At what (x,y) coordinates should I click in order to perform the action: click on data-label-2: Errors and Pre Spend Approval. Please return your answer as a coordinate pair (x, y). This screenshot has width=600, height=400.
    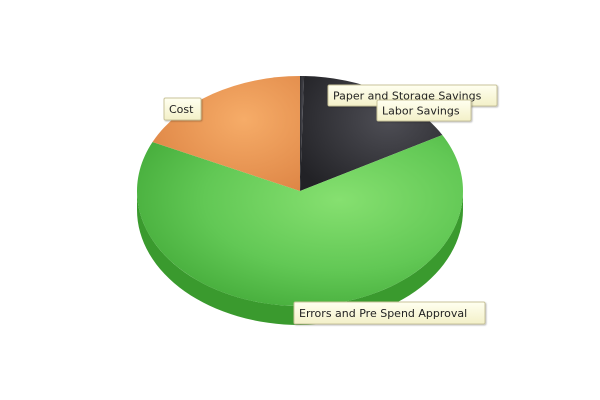
    Looking at the image, I should click on (389, 313).